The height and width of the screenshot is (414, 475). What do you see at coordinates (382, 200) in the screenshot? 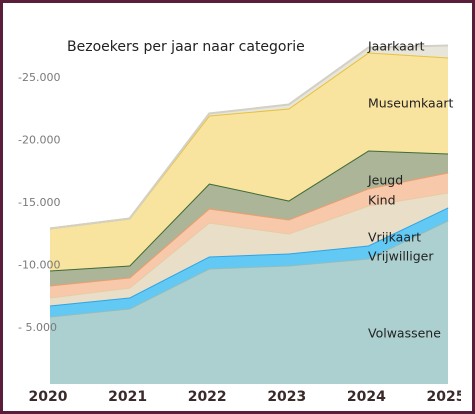
I see `series-label: Kind` at bounding box center [382, 200].